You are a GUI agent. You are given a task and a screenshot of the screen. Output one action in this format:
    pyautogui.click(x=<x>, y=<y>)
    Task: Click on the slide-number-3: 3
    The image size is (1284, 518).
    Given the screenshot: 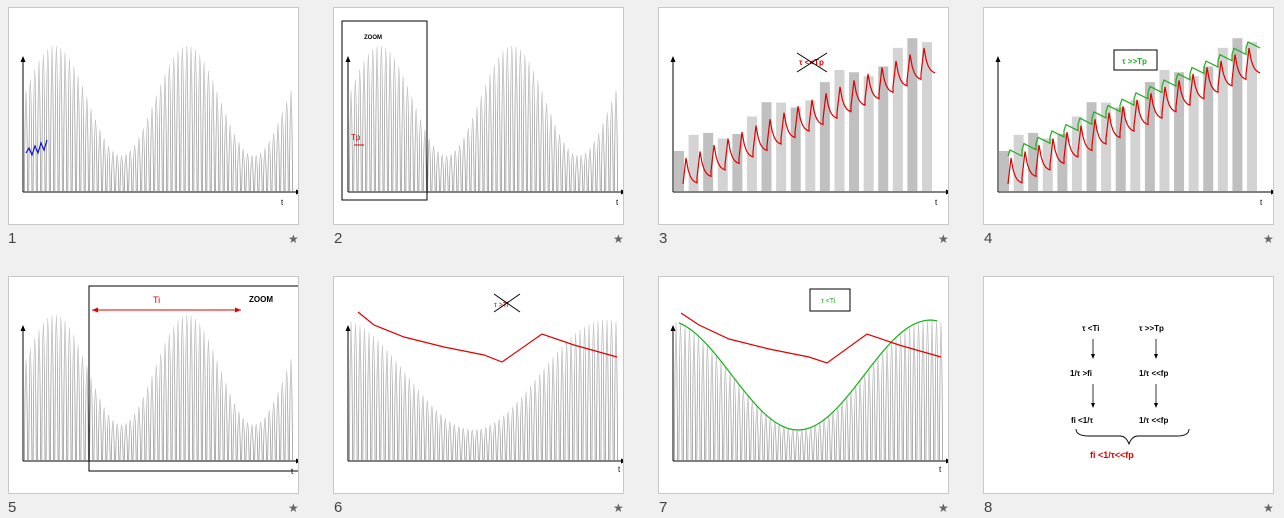 What is the action you would take?
    pyautogui.click(x=663, y=238)
    